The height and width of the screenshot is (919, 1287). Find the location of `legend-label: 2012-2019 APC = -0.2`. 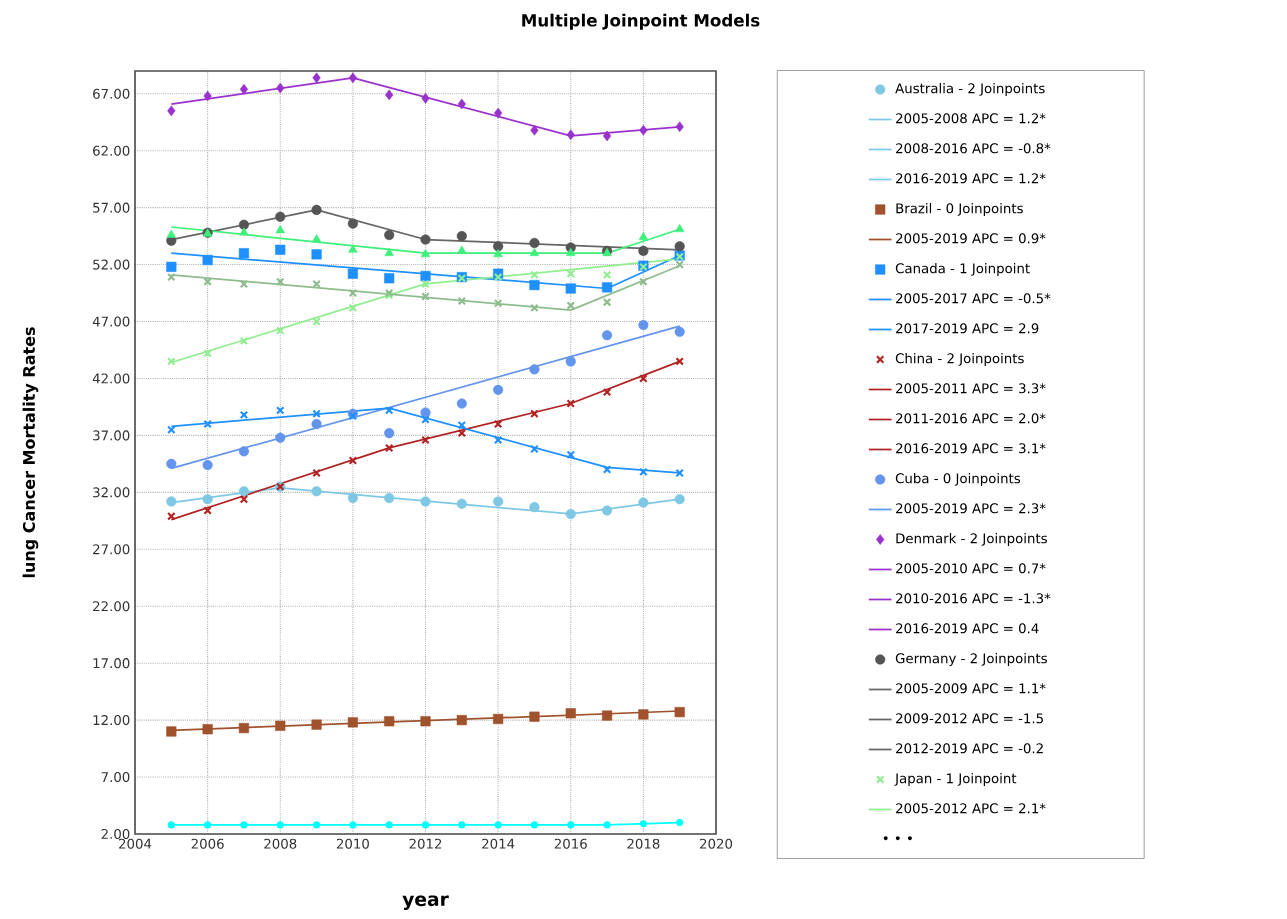

legend-label: 2012-2019 APC = -0.2 is located at coordinates (969, 748).